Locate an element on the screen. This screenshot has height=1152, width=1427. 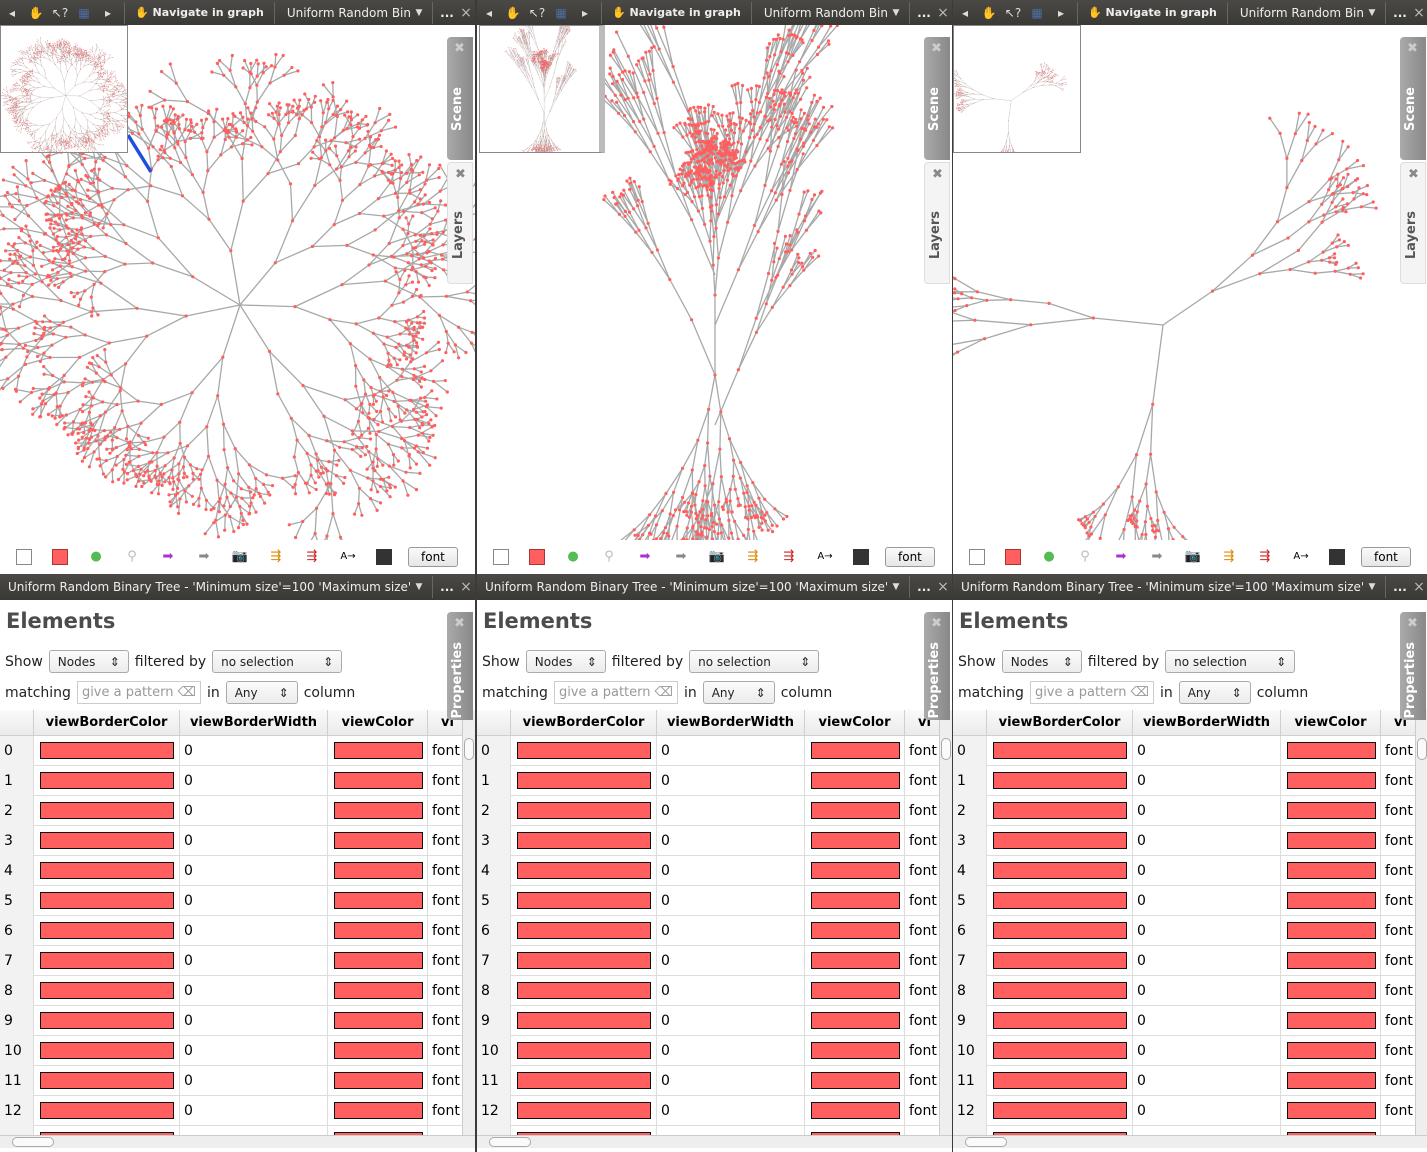
interactor-mode: ✋ Navigate in graph is located at coordinates (1152, 12).